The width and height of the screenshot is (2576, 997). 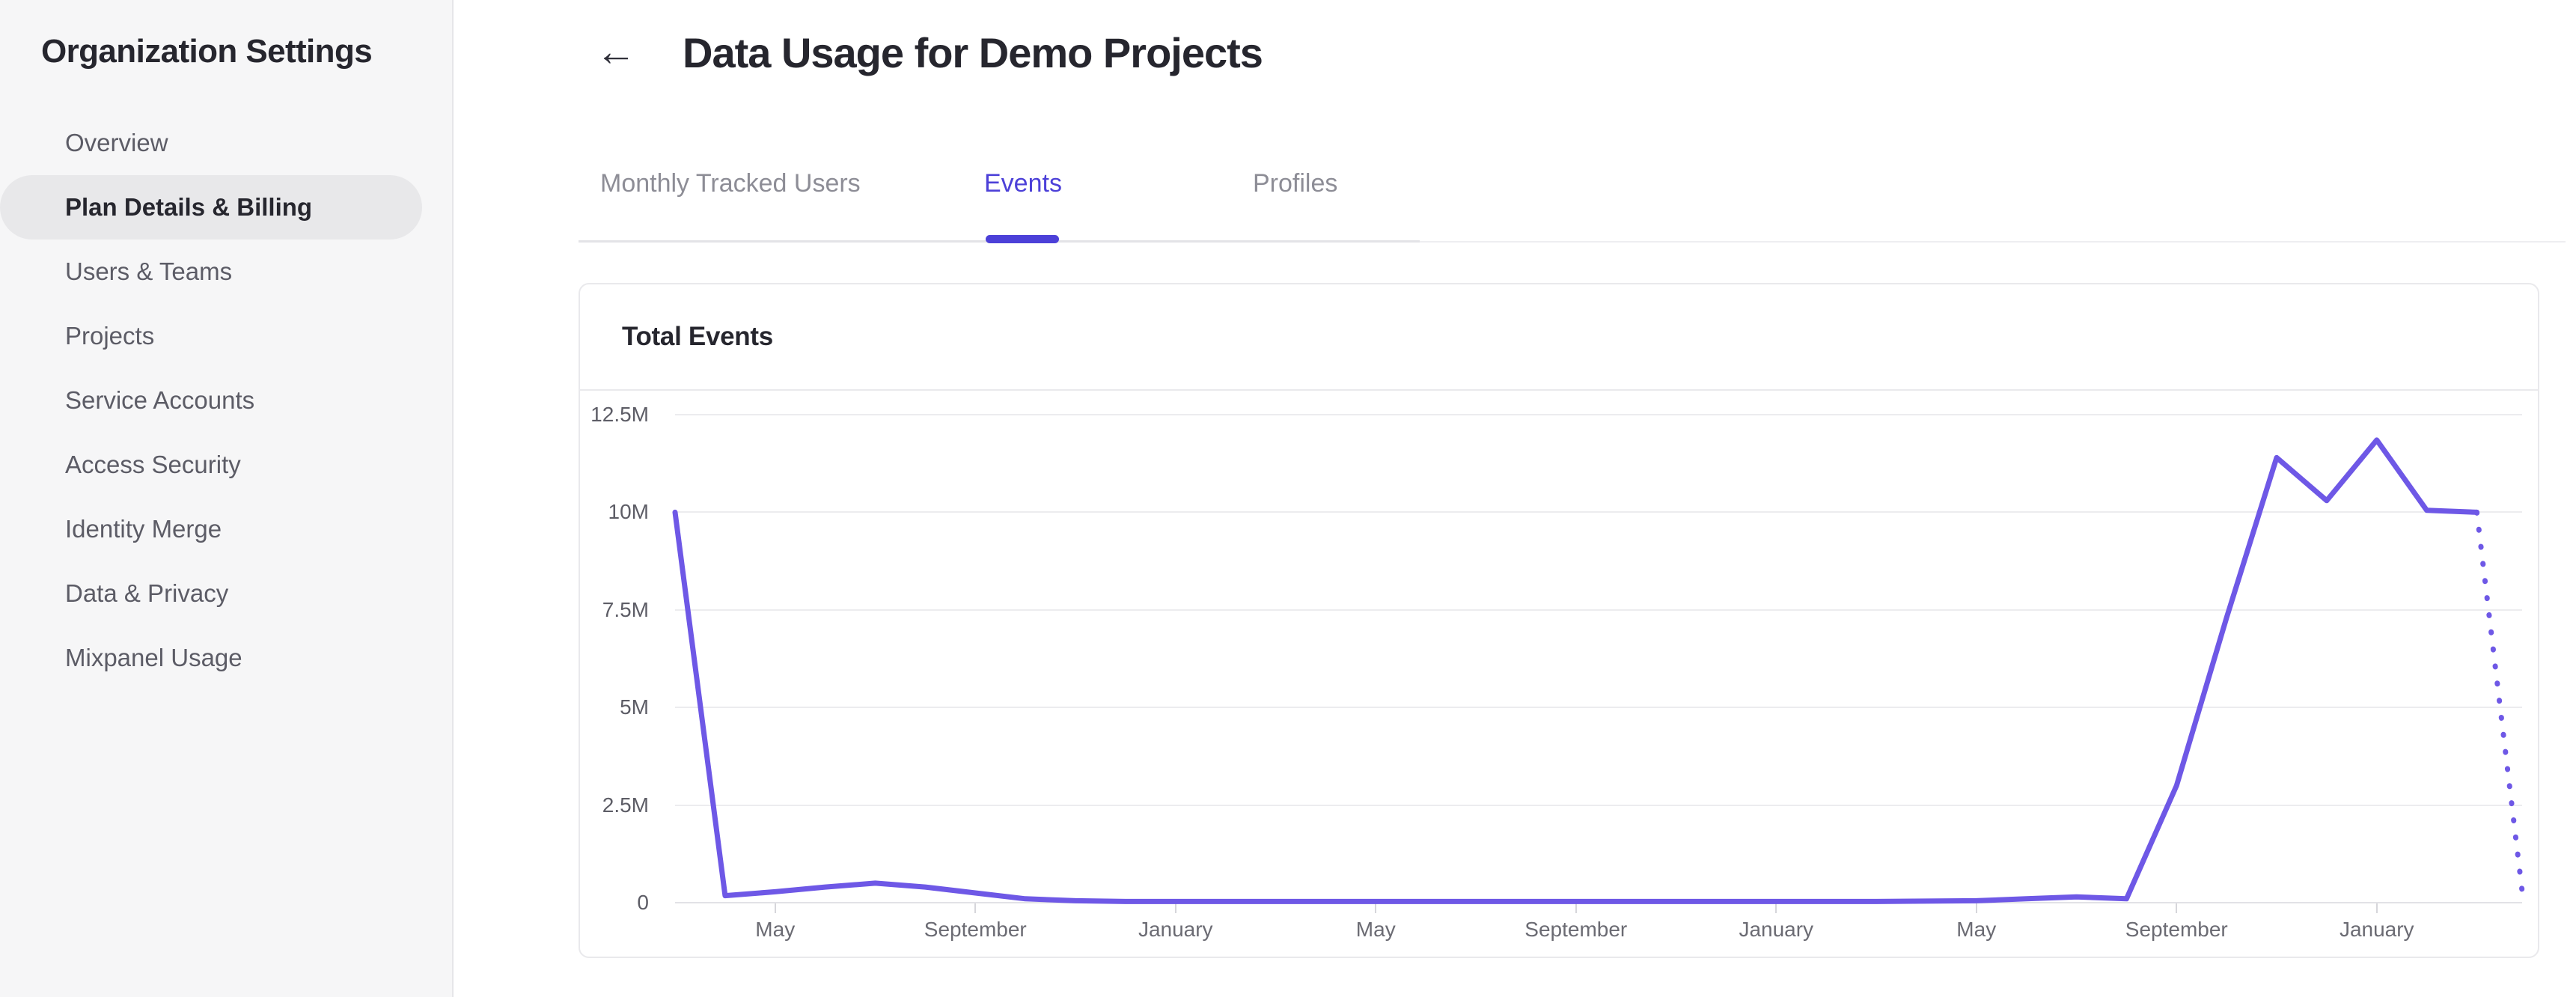 I want to click on y-axis-label: 12.5M, so click(x=619, y=414).